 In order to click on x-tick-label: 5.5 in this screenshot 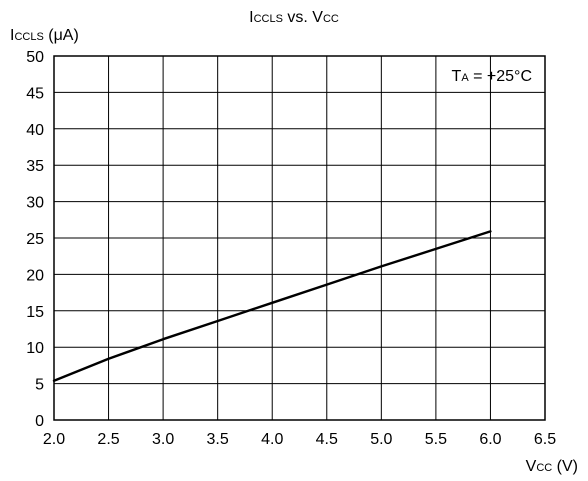, I will do `click(436, 439)`.